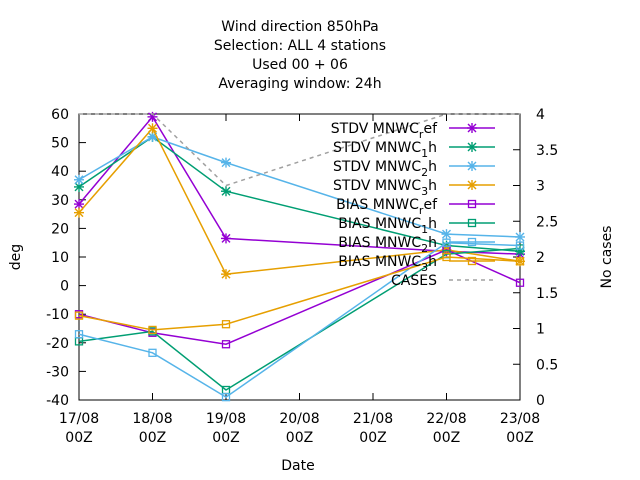 Image resolution: width=640 pixels, height=480 pixels. Describe the element at coordinates (64, 287) in the screenshot. I see `y-tick-label: 0` at that location.